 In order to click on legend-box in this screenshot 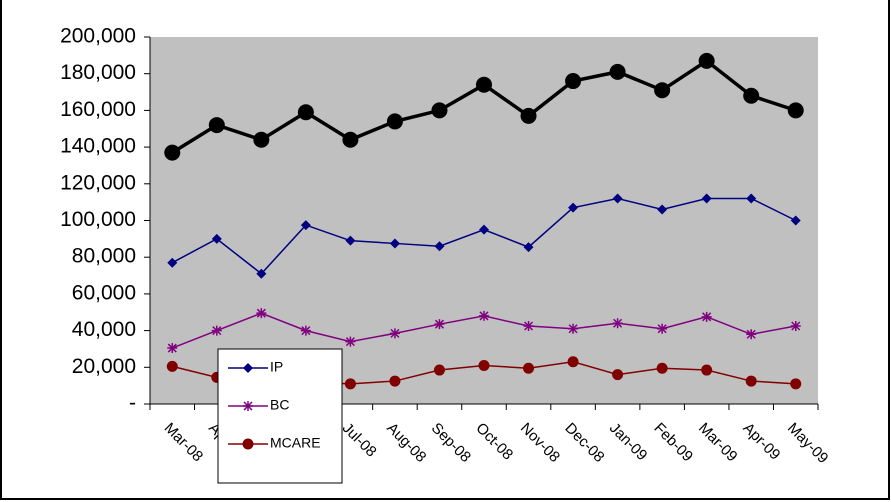, I will do `click(280, 416)`.